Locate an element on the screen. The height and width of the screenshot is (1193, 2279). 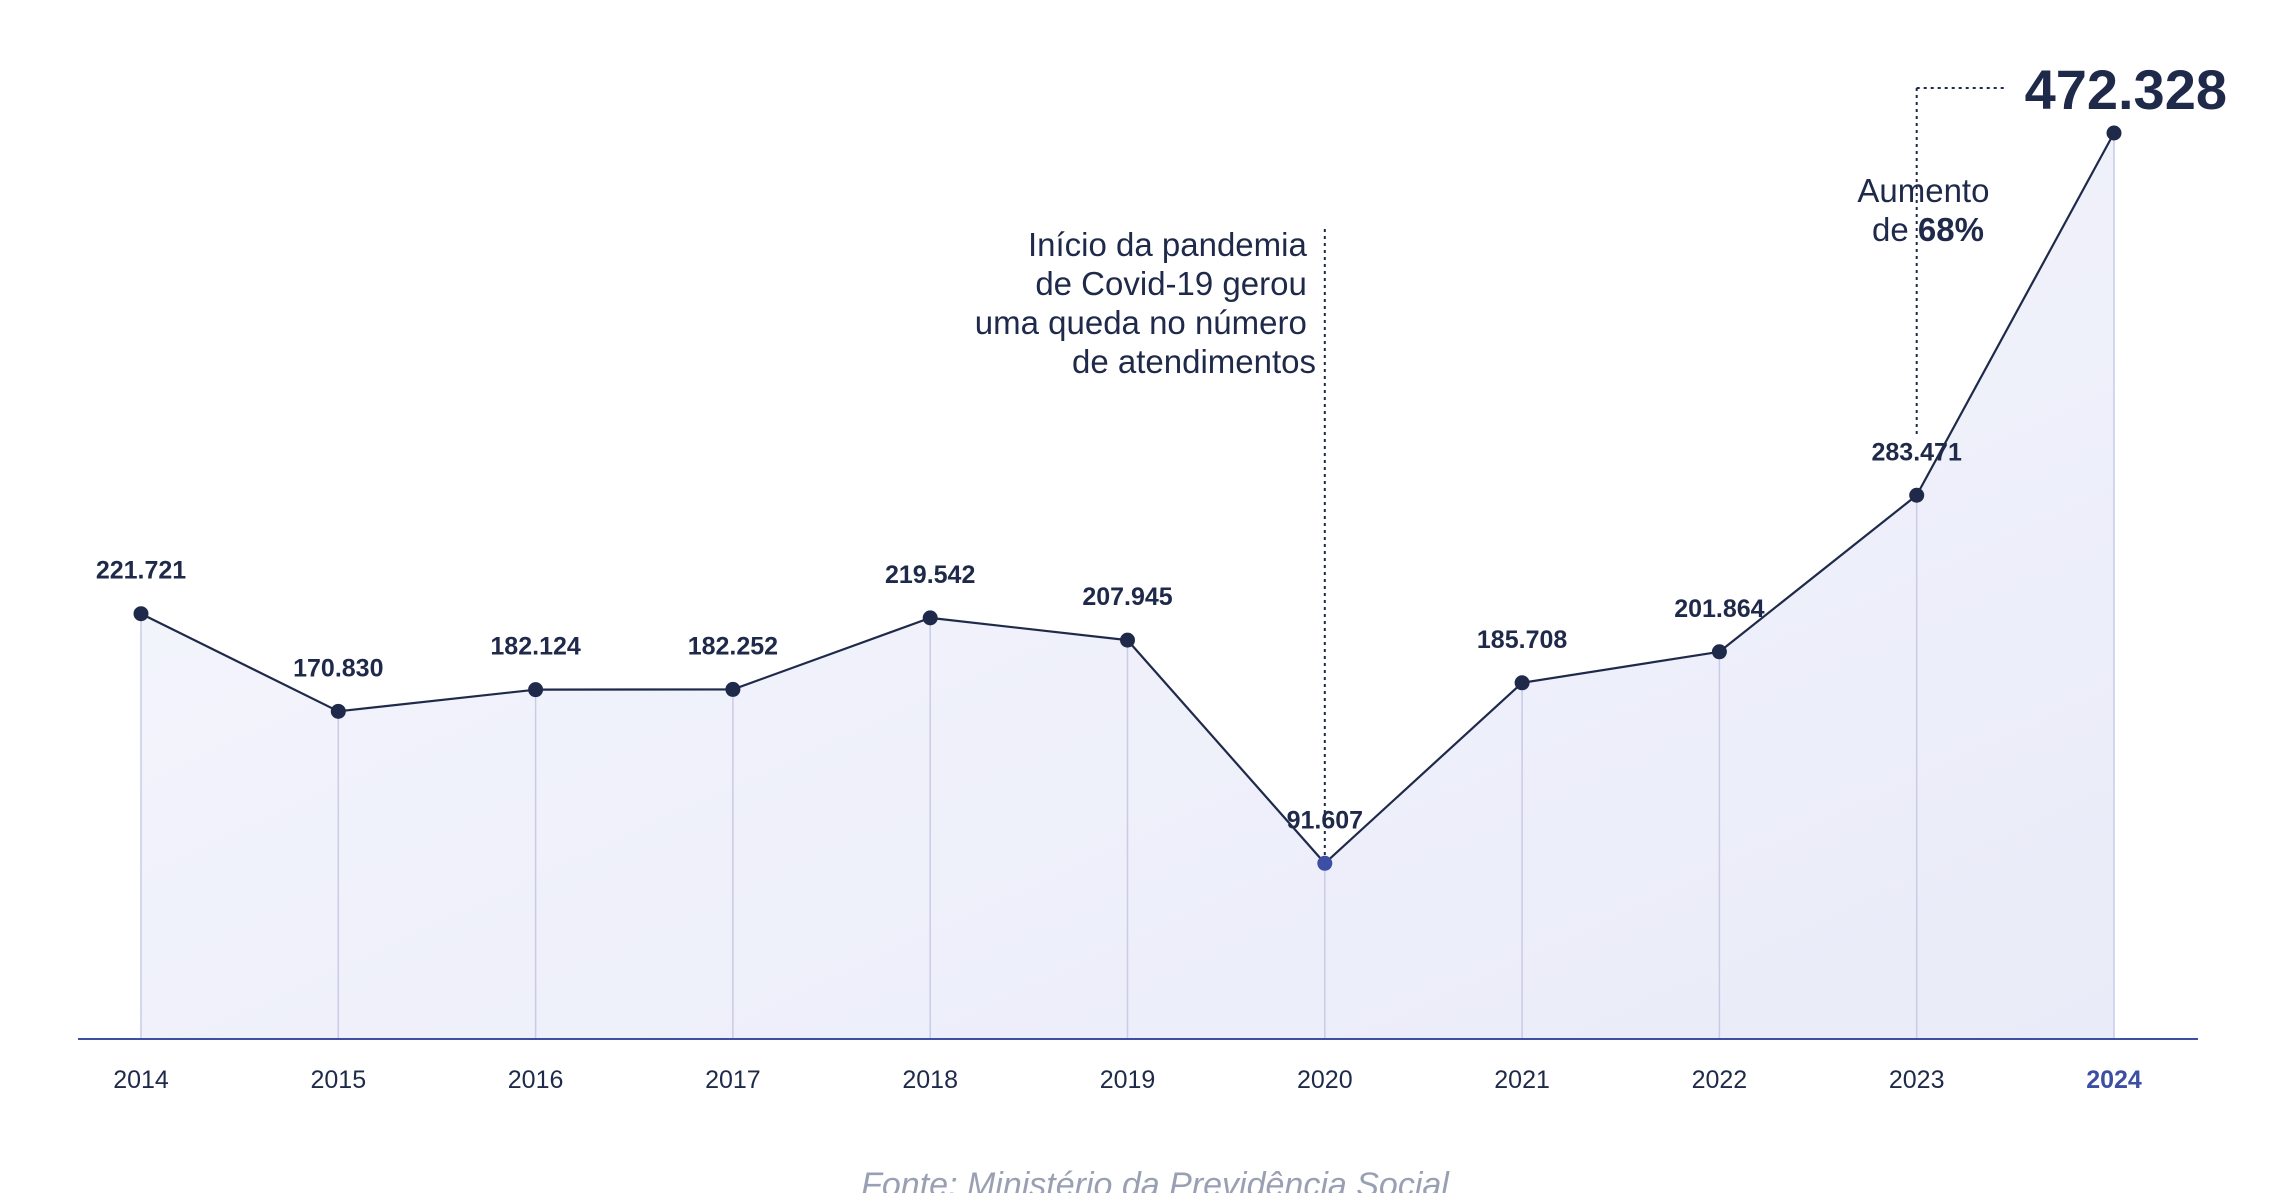
value-label-2016: 182.124 is located at coordinates (535, 647).